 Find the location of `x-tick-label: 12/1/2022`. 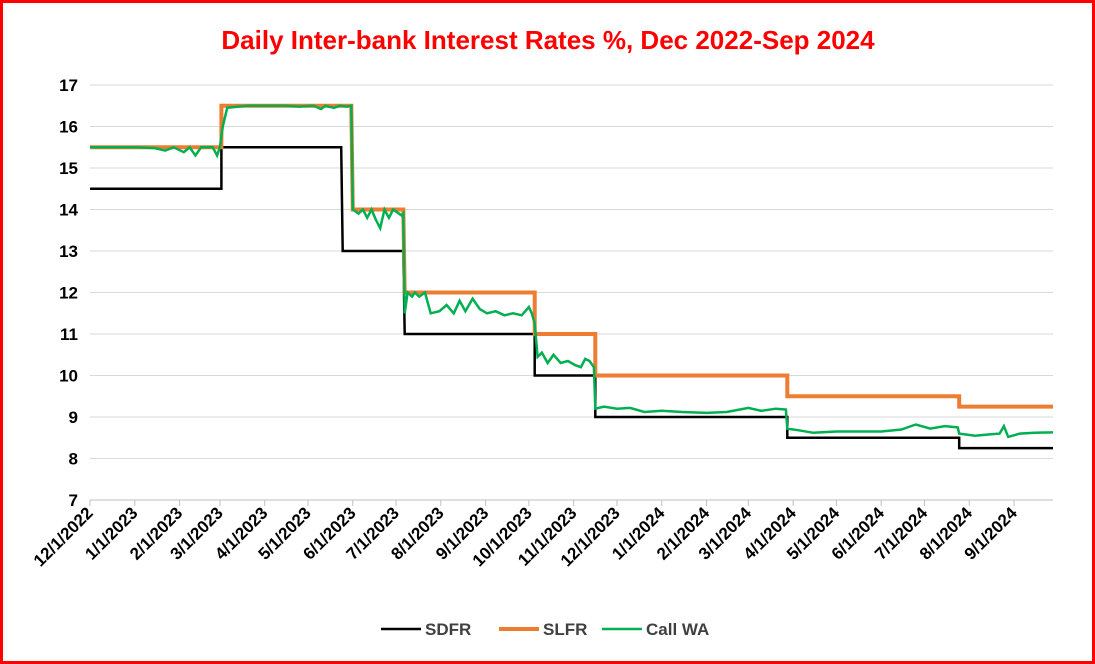

x-tick-label: 12/1/2022 is located at coordinates (63, 536).